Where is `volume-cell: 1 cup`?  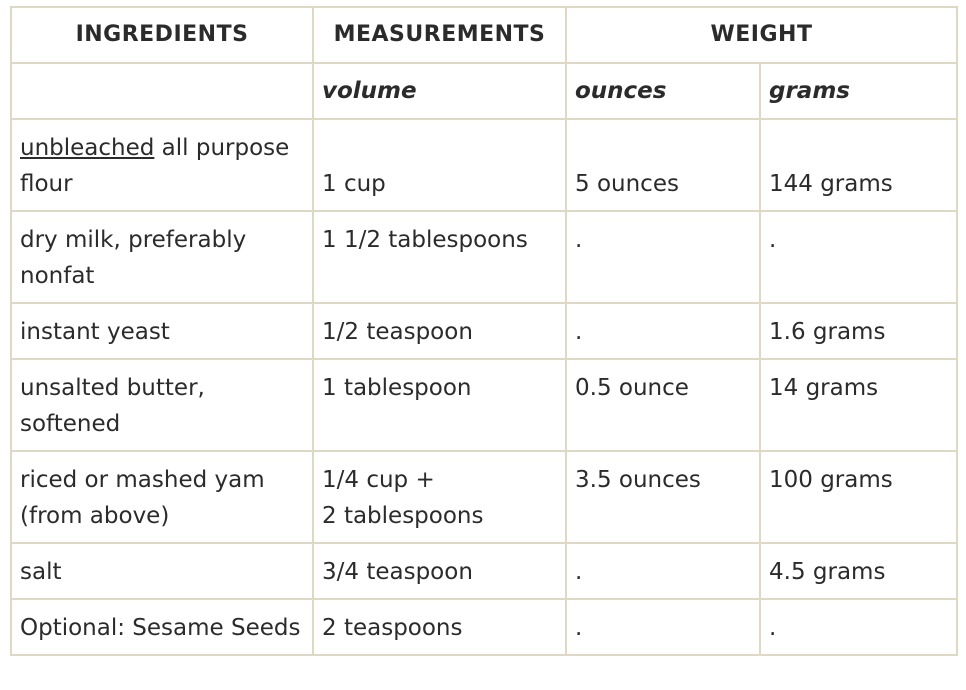 volume-cell: 1 cup is located at coordinates (439, 165).